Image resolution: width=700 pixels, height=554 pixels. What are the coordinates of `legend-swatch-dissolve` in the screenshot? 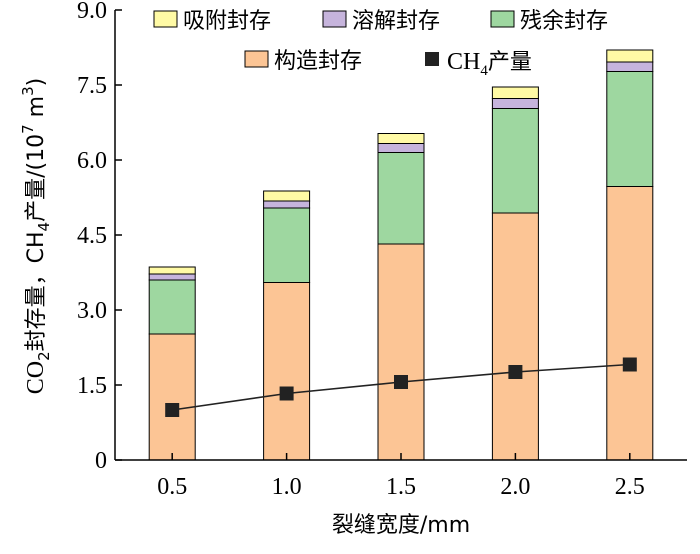 It's located at (334, 19).